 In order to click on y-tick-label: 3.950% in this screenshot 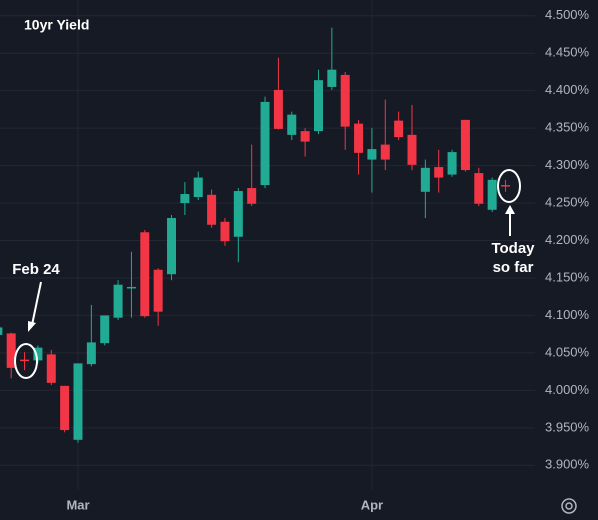, I will do `click(567, 426)`.